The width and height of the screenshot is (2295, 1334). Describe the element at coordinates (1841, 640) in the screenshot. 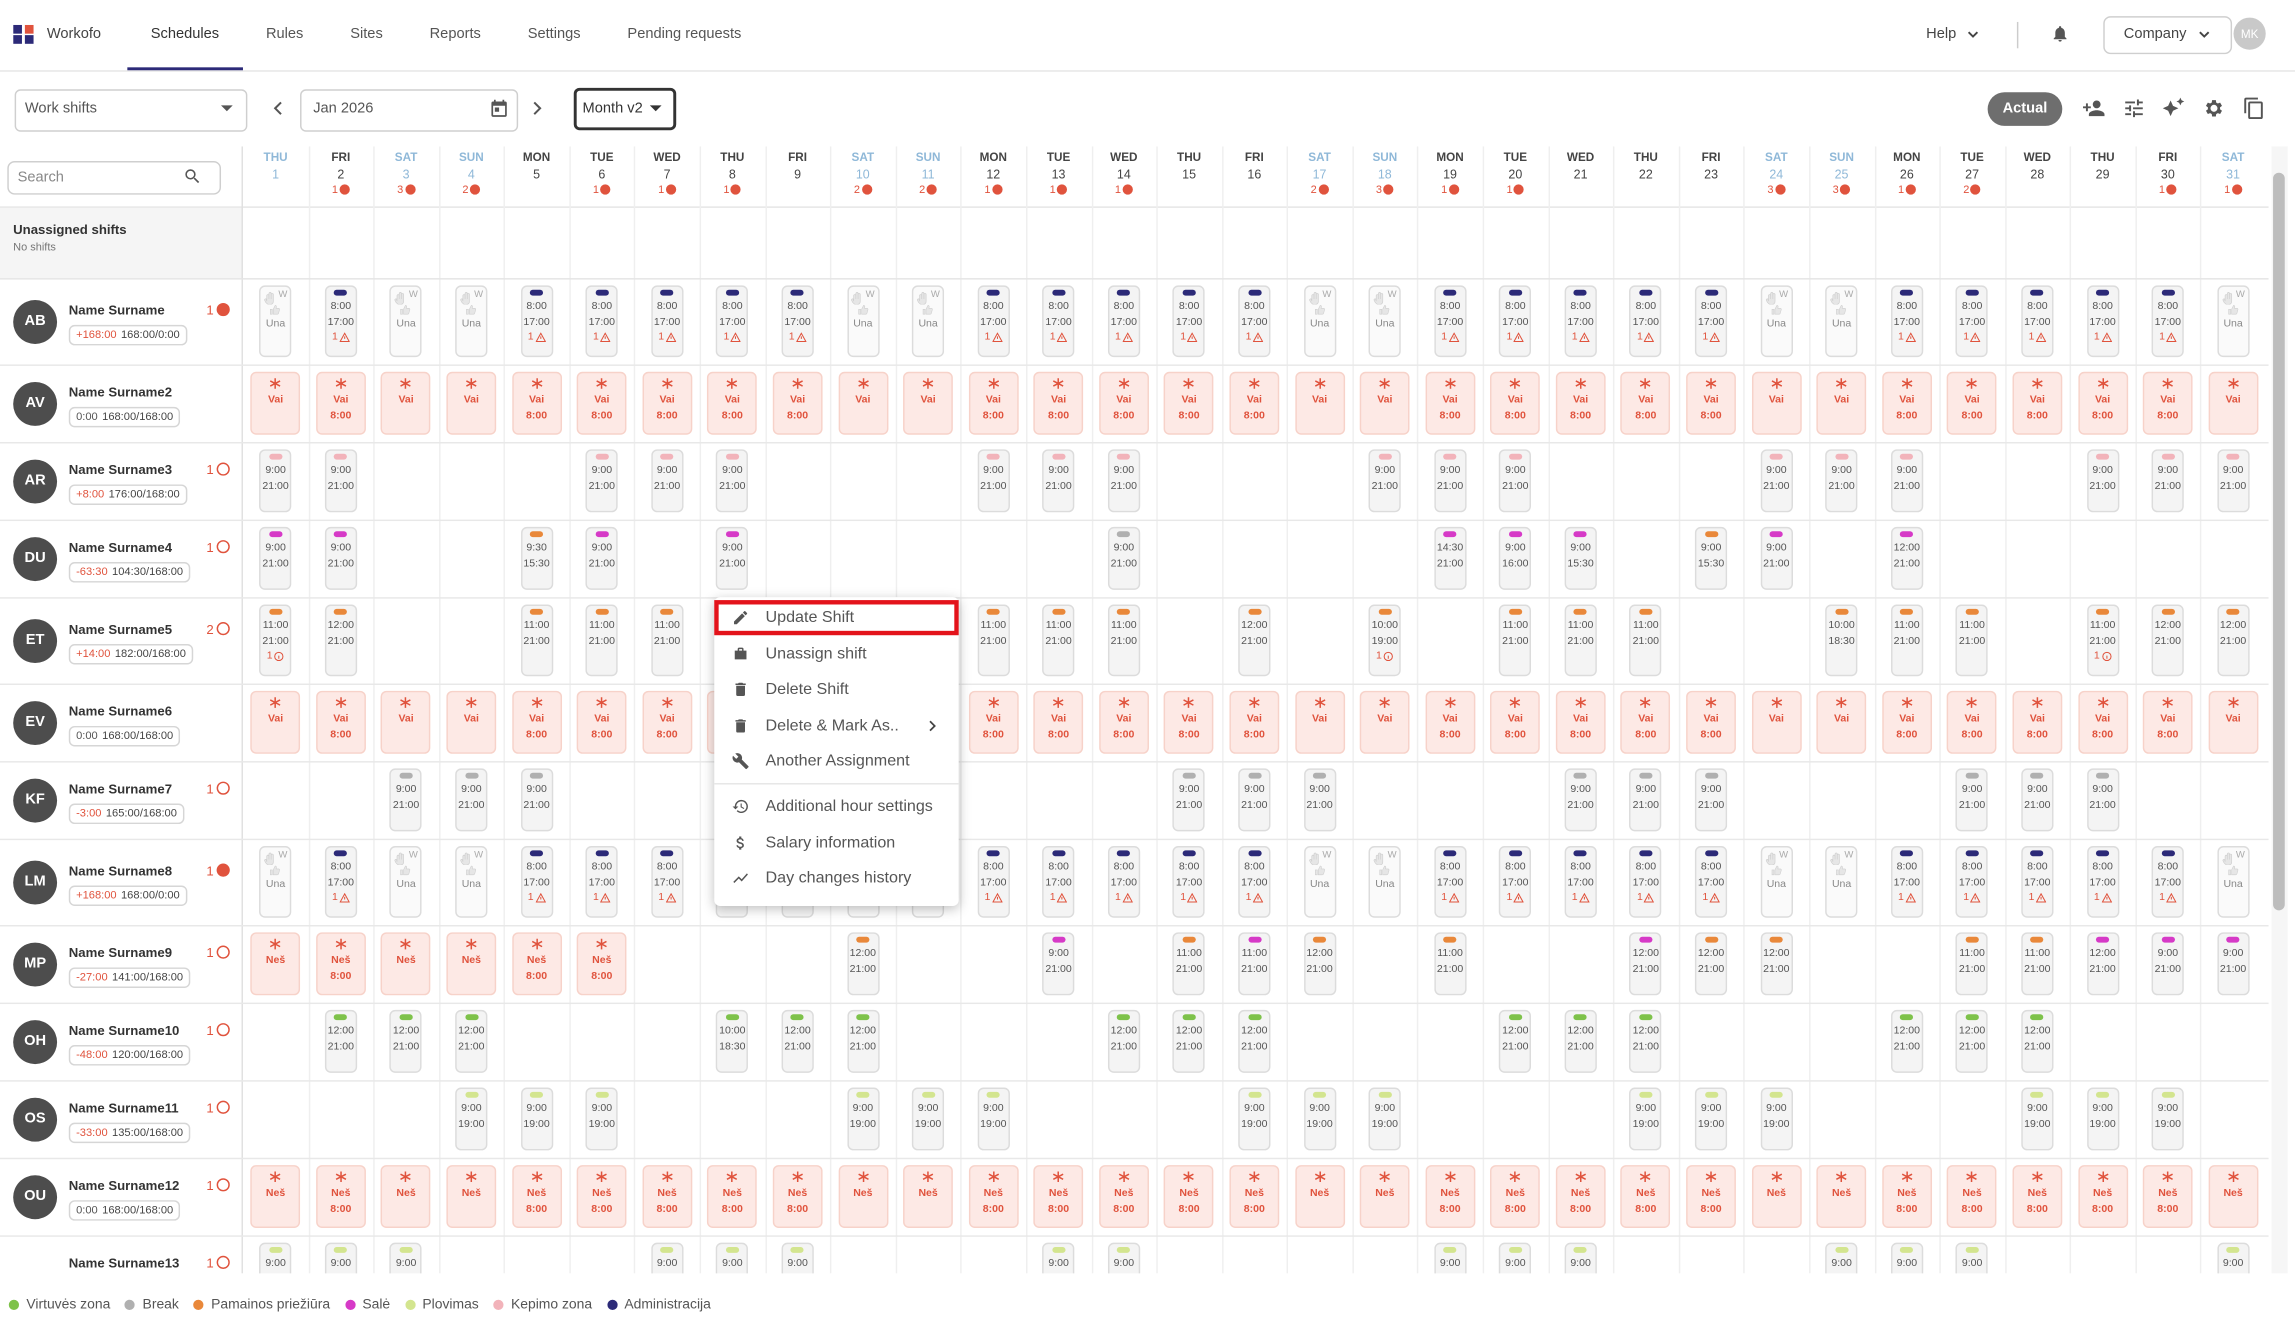

I see `shift-card: 10:00 18:30` at that location.